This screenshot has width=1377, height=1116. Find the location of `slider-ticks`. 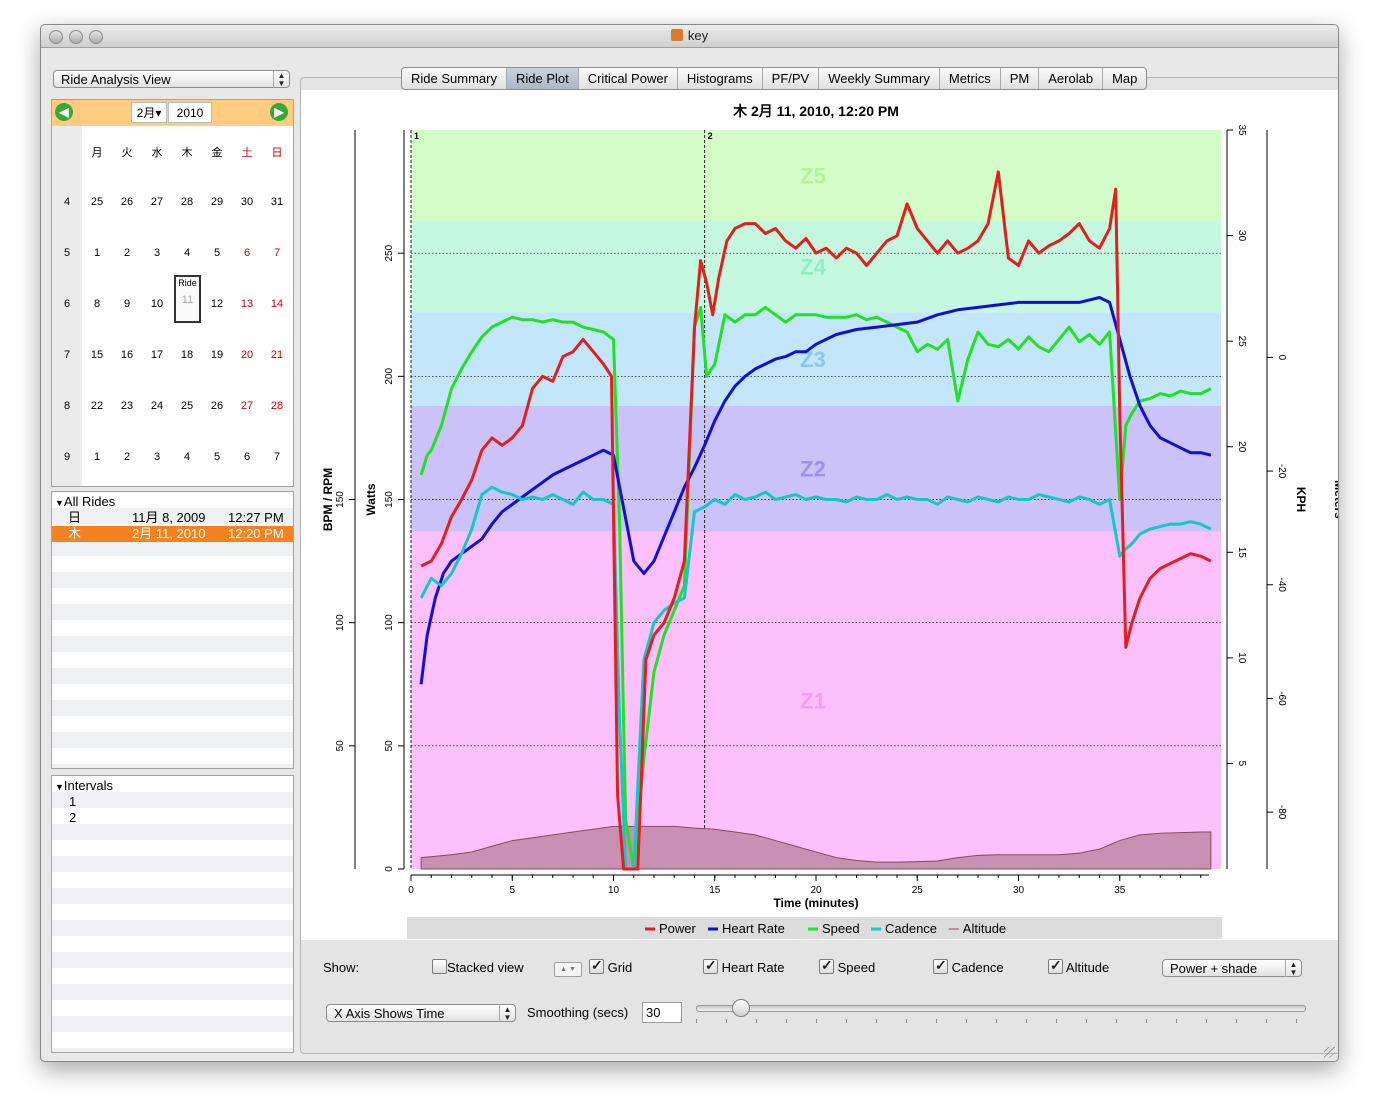

slider-ticks is located at coordinates (1000, 1021).